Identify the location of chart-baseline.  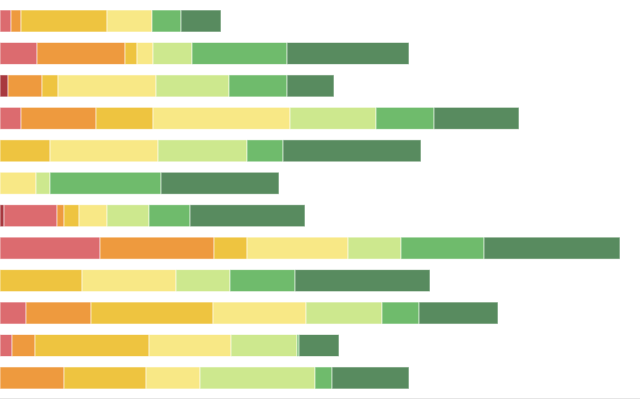
(320, 398).